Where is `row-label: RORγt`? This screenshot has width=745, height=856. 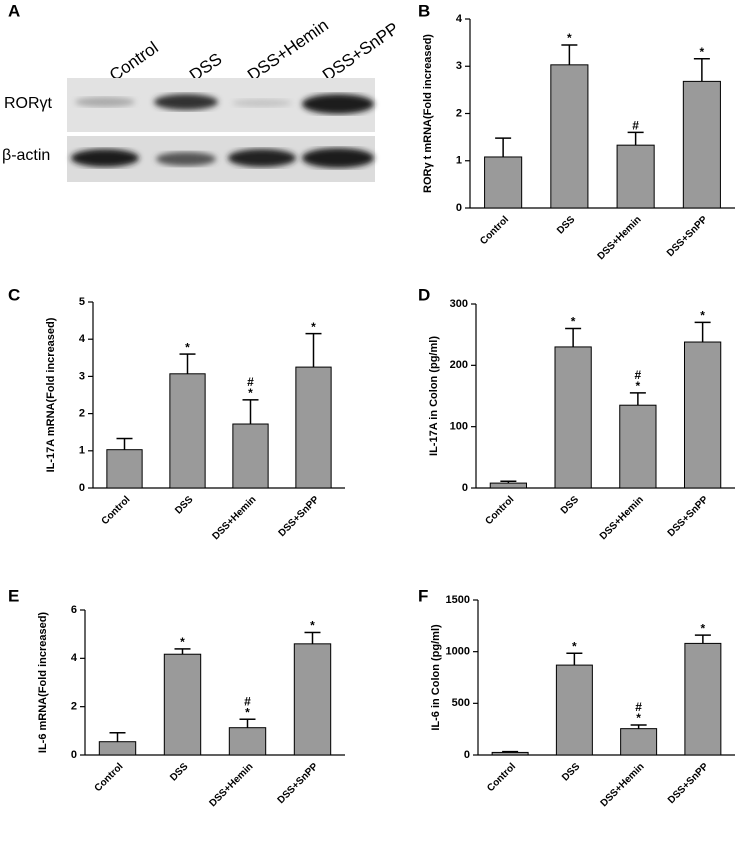 row-label: RORγt is located at coordinates (28, 103).